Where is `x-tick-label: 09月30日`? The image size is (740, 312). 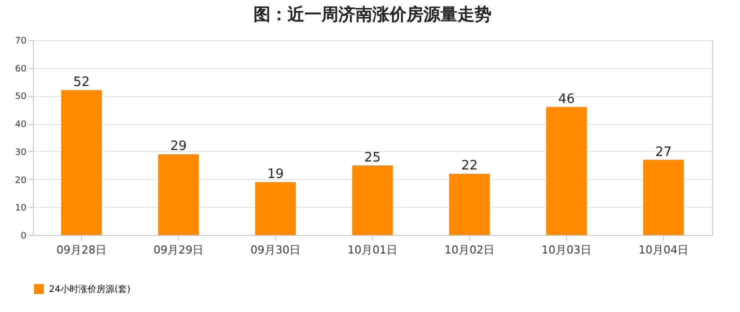
x-tick-label: 09月30日 is located at coordinates (275, 250).